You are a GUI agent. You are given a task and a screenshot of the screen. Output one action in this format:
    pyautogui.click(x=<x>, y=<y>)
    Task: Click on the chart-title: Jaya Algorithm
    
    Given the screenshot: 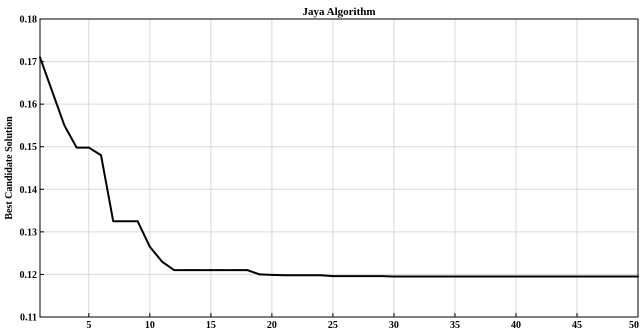 What is the action you would take?
    pyautogui.click(x=338, y=12)
    